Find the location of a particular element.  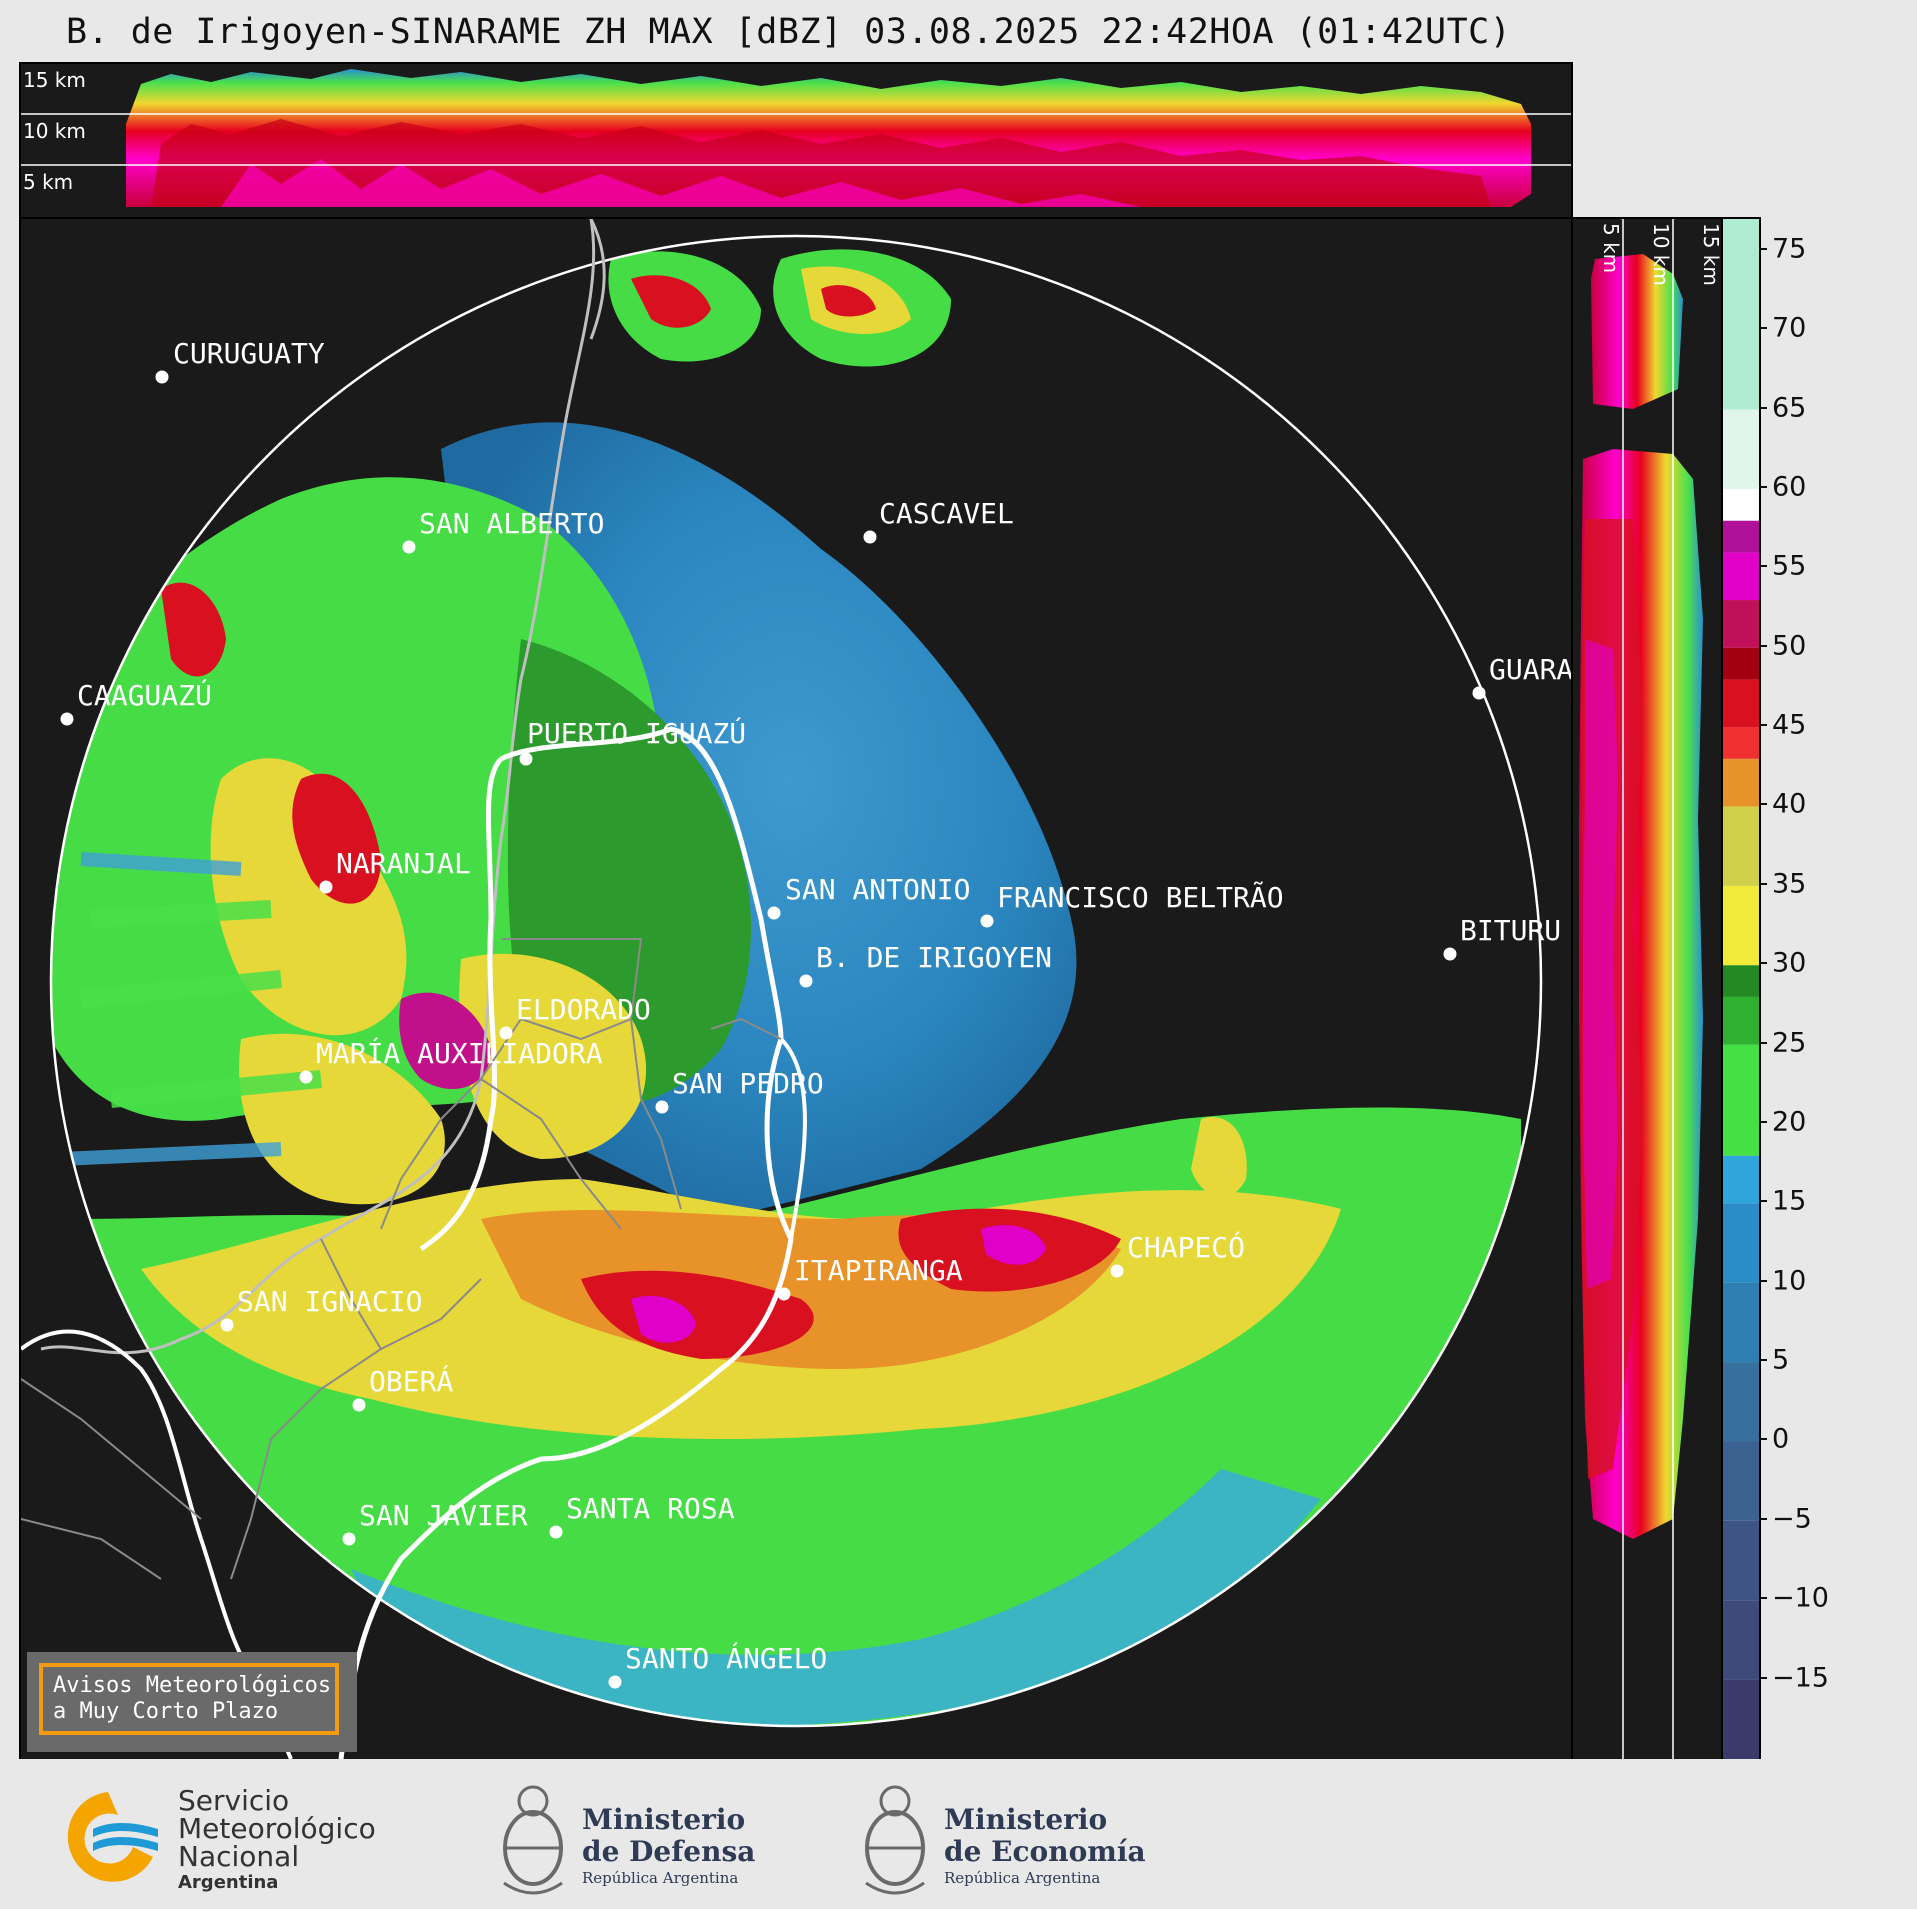

smn-line-3: Nacional is located at coordinates (239, 1856).